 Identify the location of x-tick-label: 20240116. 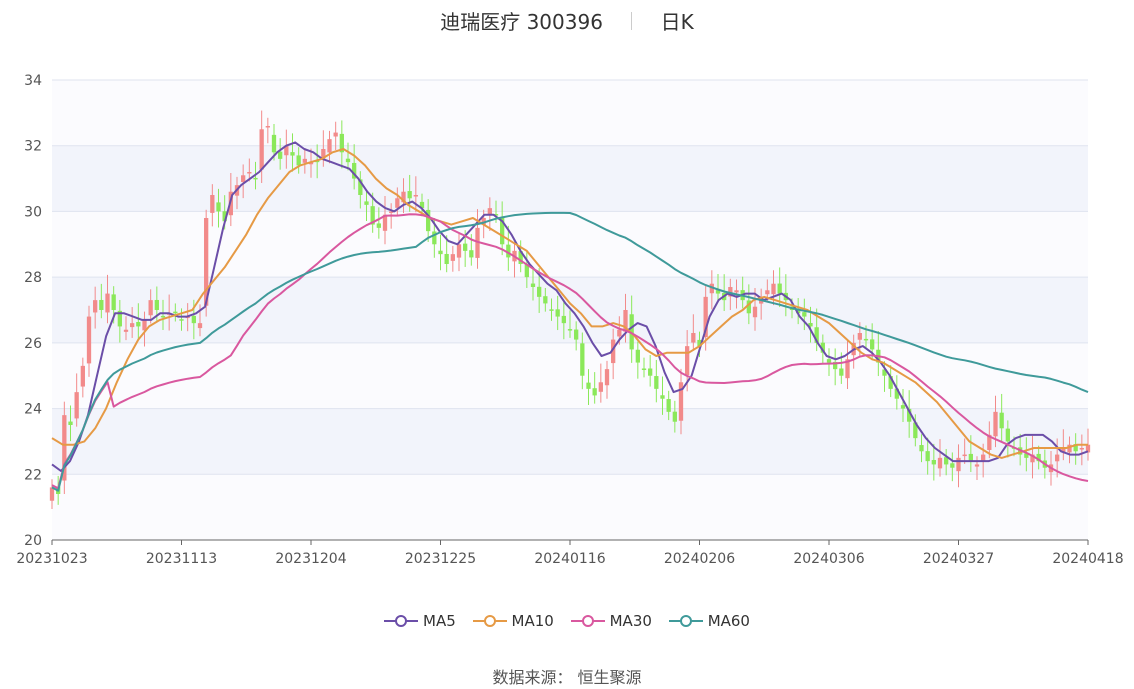
(569, 559).